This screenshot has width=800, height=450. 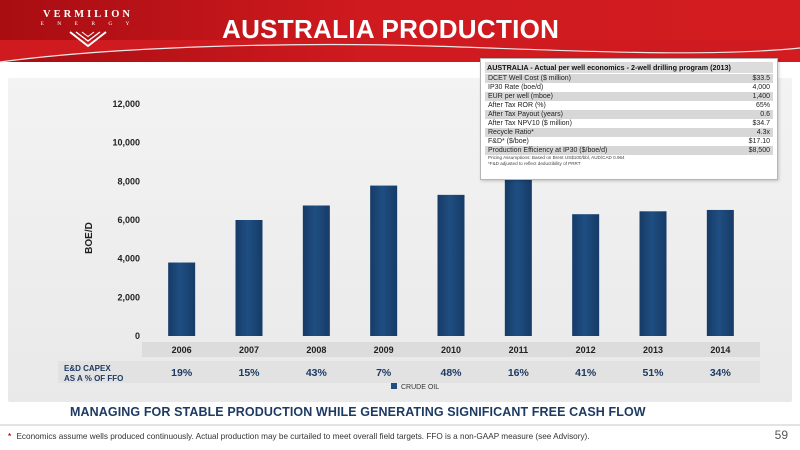 What do you see at coordinates (653, 373) in the screenshot?
I see `capex-value: 51%` at bounding box center [653, 373].